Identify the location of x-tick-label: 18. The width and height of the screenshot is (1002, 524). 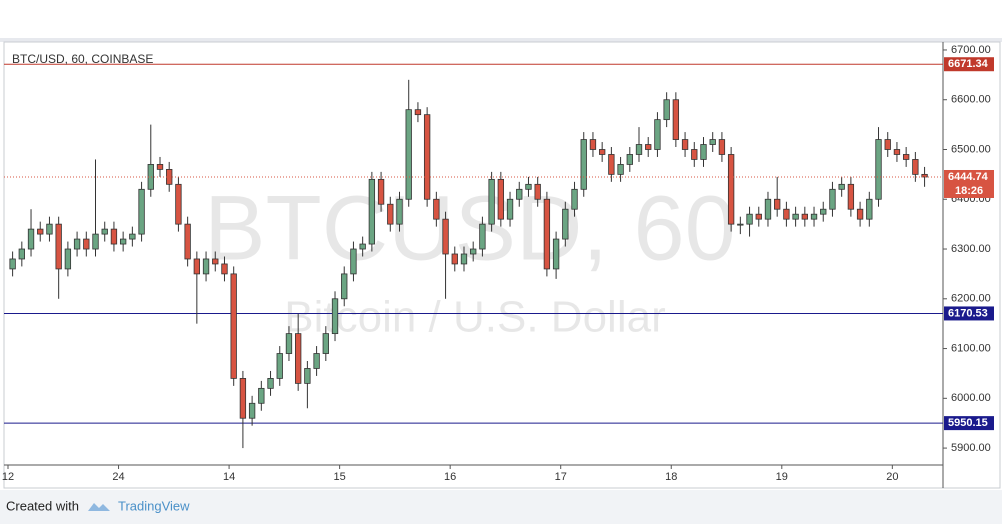
(671, 477).